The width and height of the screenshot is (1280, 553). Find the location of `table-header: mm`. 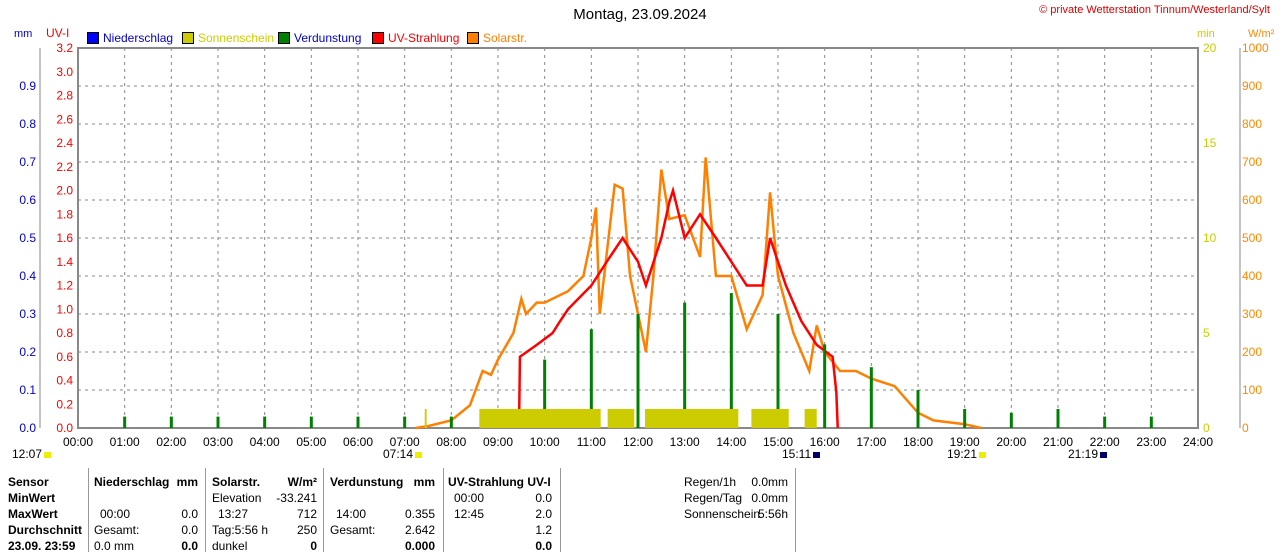

table-header: mm is located at coordinates (424, 482).